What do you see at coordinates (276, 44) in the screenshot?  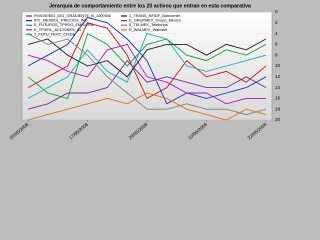 I see `y-tick-label: 6` at bounding box center [276, 44].